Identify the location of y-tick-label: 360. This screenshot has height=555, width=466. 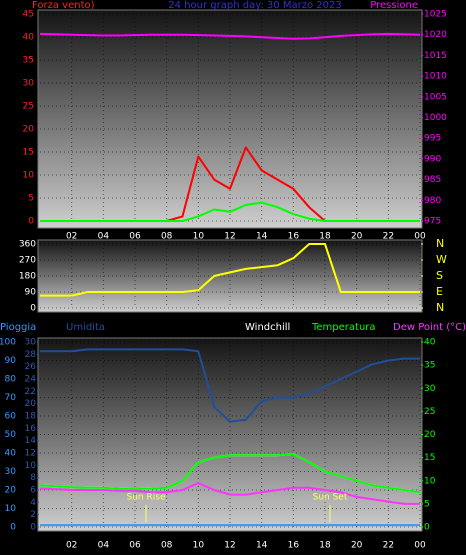
(27, 245).